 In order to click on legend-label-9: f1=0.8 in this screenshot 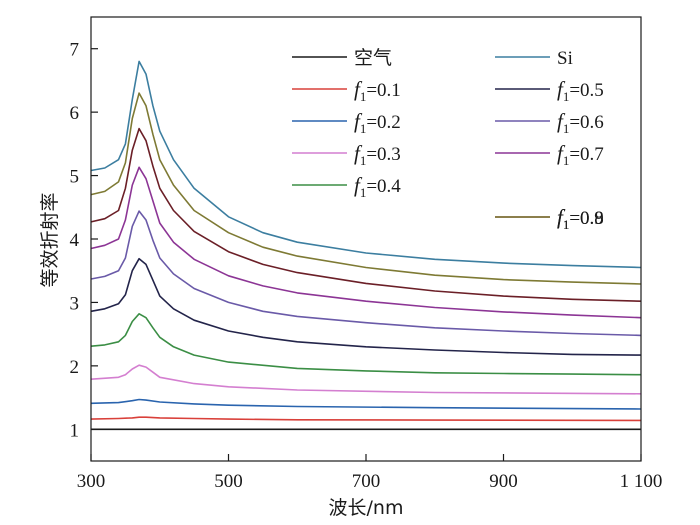, I will do `click(580, 218)`.